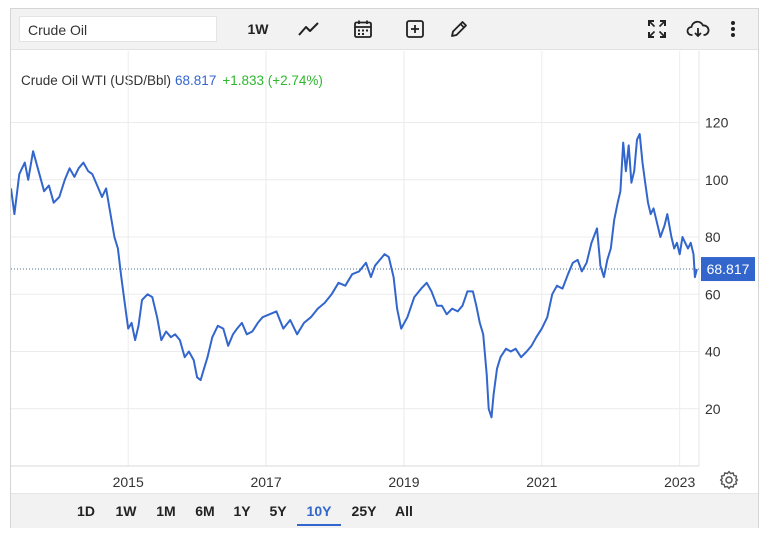 The height and width of the screenshot is (544, 771). What do you see at coordinates (713, 237) in the screenshot?
I see `y-tick-label: 80` at bounding box center [713, 237].